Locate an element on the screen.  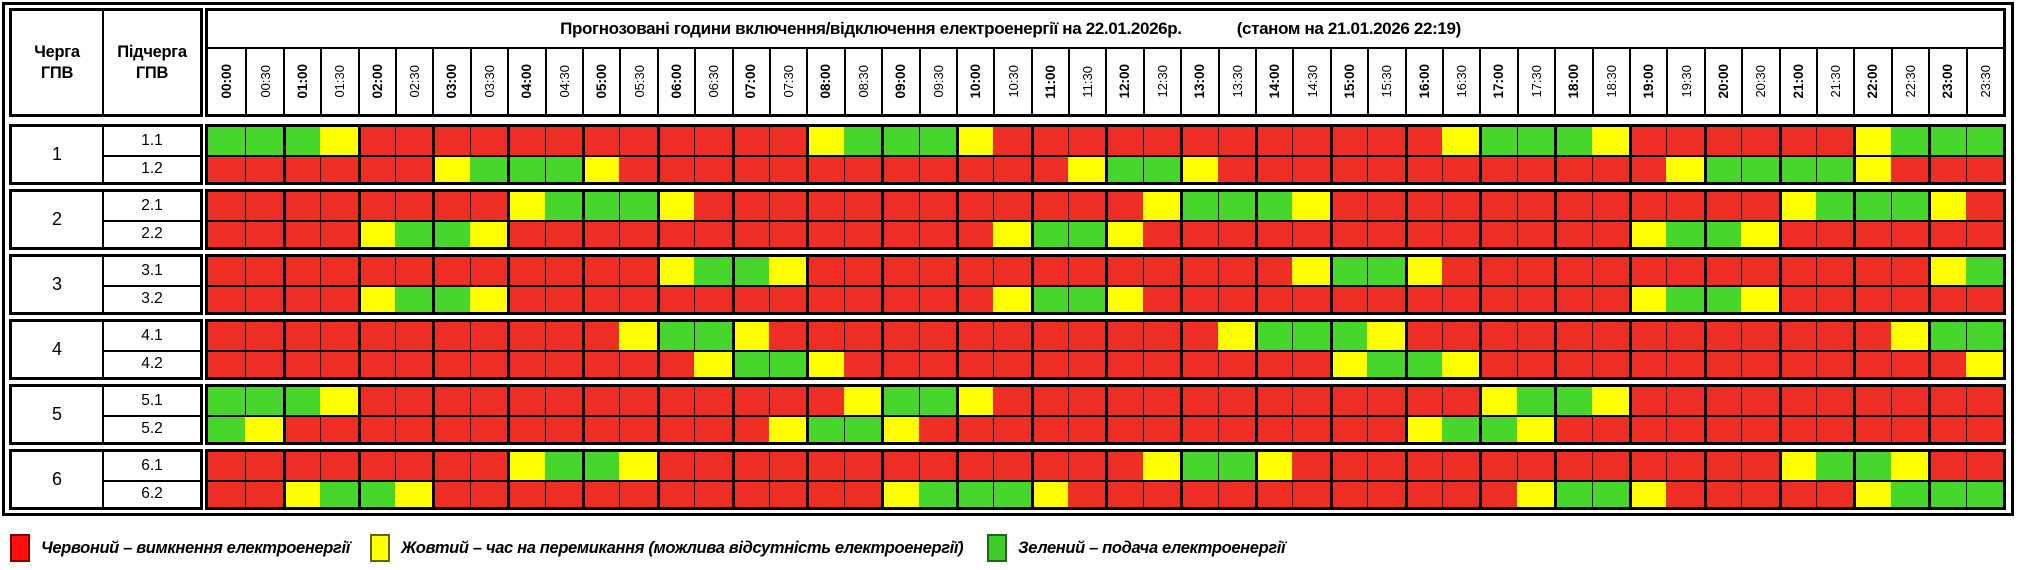
subqueue-label: 4.1 is located at coordinates (152, 335).